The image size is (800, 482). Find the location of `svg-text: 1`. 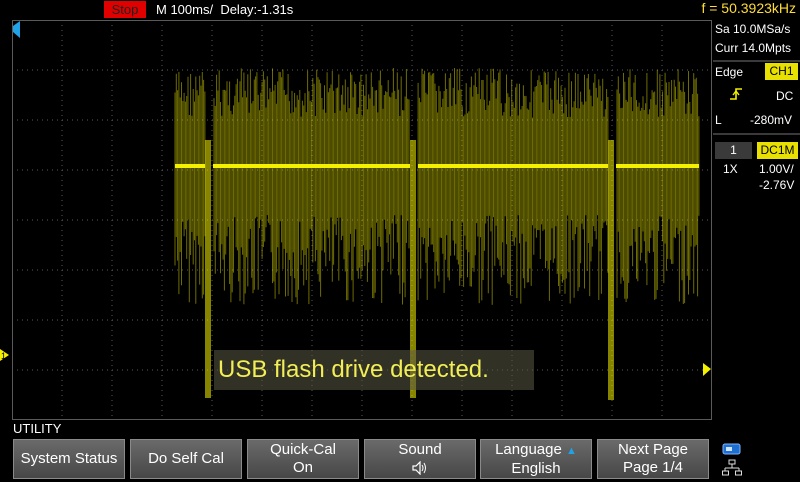

svg-text: 1 is located at coordinates (3, 356).